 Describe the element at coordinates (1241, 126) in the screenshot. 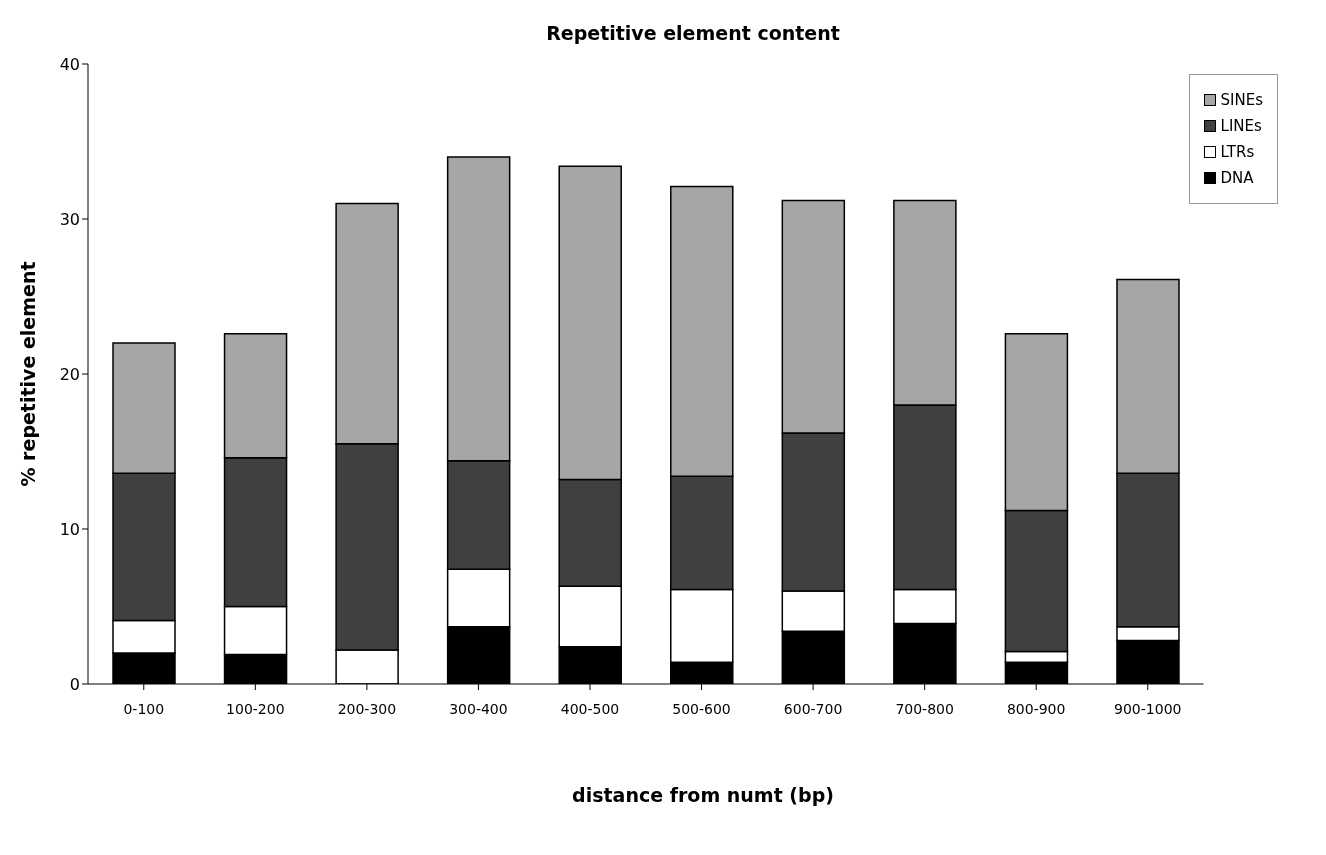

I see `legend-label: LINEs` at that location.